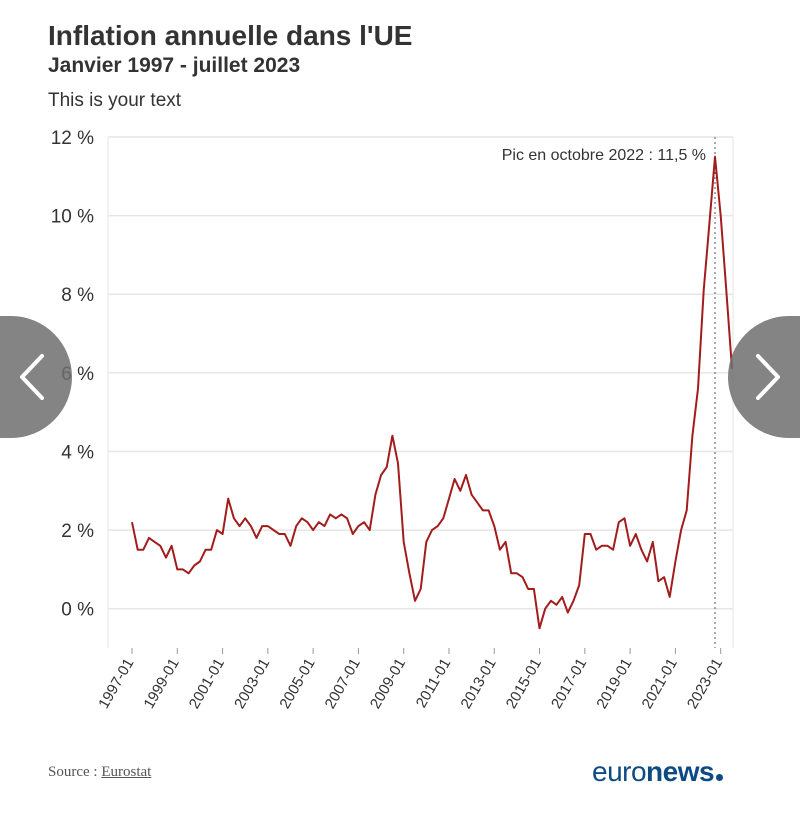 This screenshot has height=820, width=800. What do you see at coordinates (161, 684) in the screenshot?
I see `x-tick-label: 1999-01` at bounding box center [161, 684].